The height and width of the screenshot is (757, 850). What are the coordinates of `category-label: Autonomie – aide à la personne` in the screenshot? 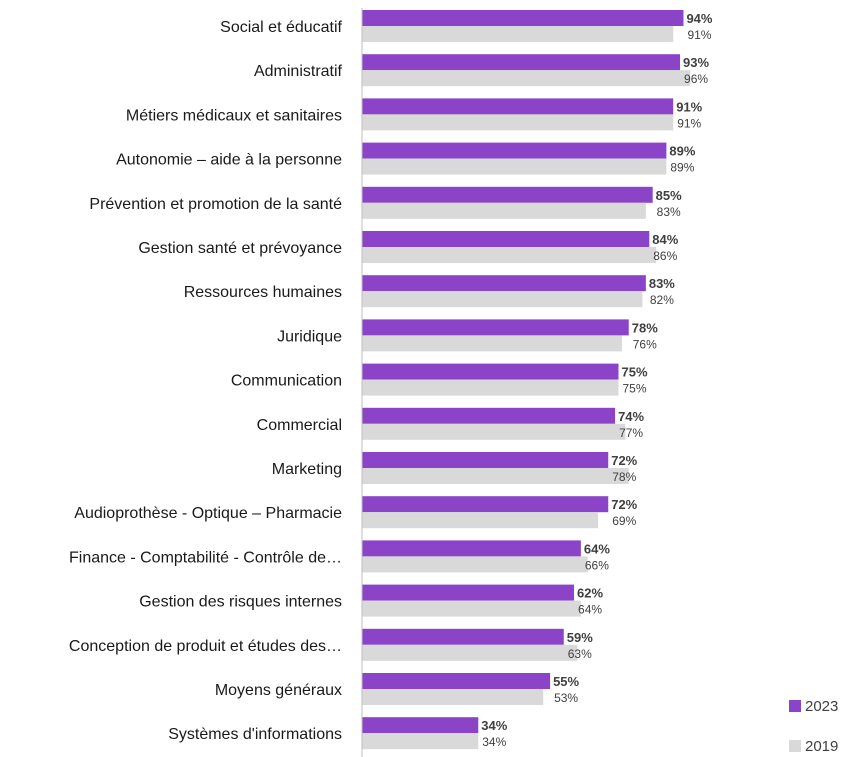 It's located at (229, 160).